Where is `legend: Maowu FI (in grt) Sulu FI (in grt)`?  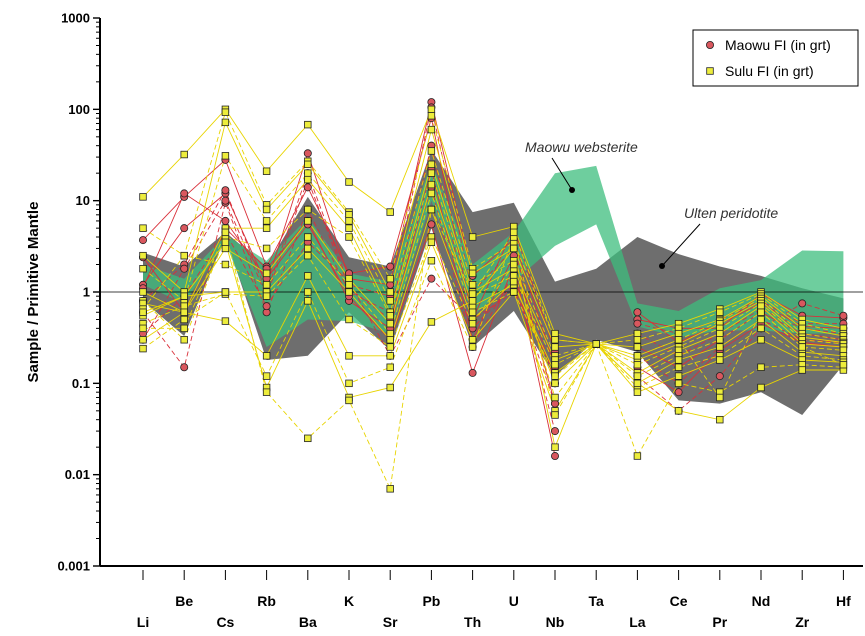 legend: Maowu FI (in grt) Sulu FI (in grt) is located at coordinates (775, 58).